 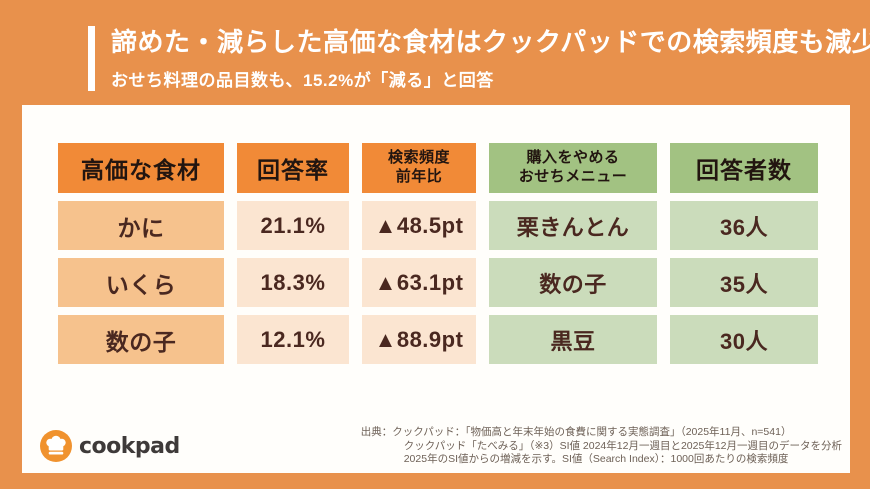 I want to click on response-rate-cell: 12.1%, so click(x=293, y=339).